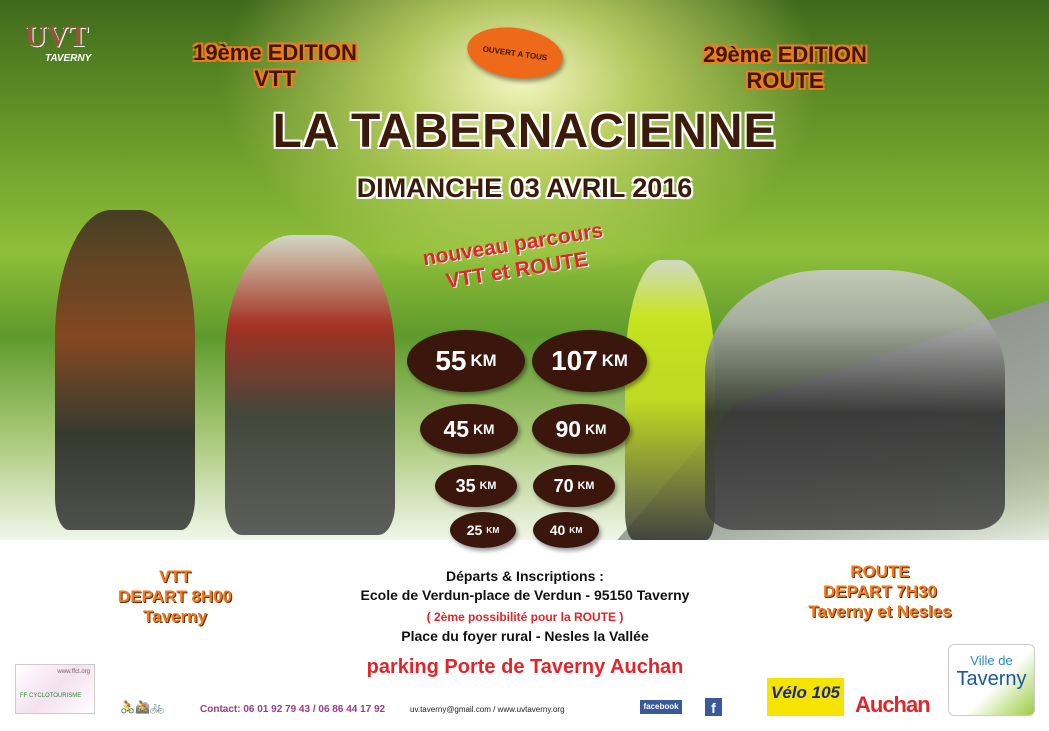 The image size is (1049, 731). What do you see at coordinates (487, 709) in the screenshot?
I see `email-website: uv.taverny@gmail.com / www.uvtaverny.org` at bounding box center [487, 709].